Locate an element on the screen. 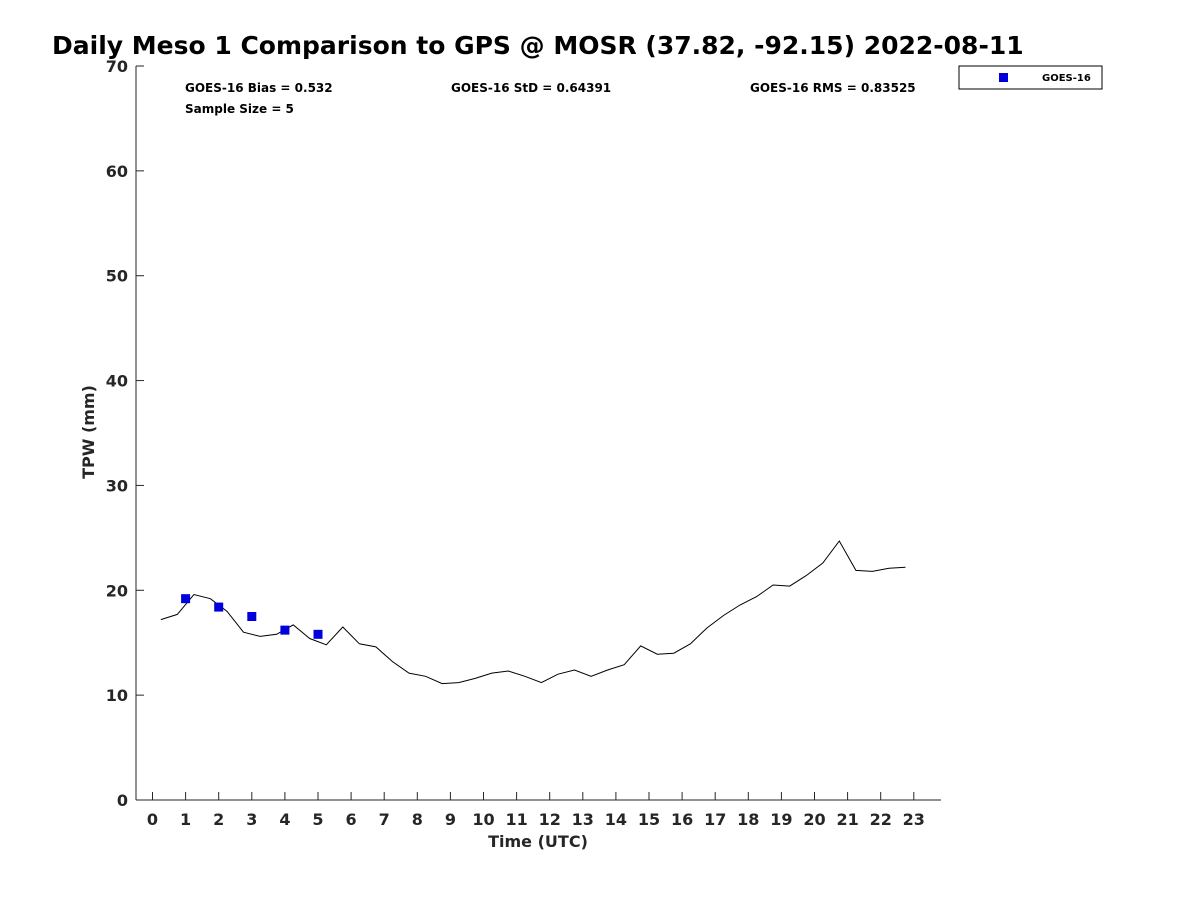 The width and height of the screenshot is (1200, 900). x-tick-label: 7 is located at coordinates (384, 819).